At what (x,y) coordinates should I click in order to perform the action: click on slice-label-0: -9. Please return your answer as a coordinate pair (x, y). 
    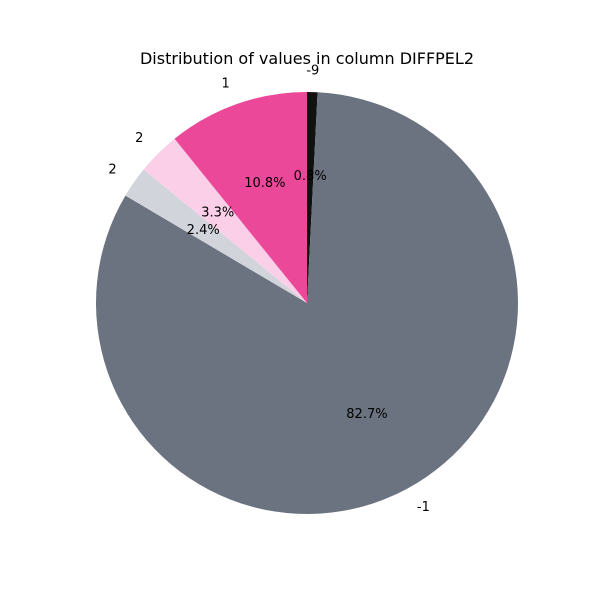
    Looking at the image, I should click on (312, 70).